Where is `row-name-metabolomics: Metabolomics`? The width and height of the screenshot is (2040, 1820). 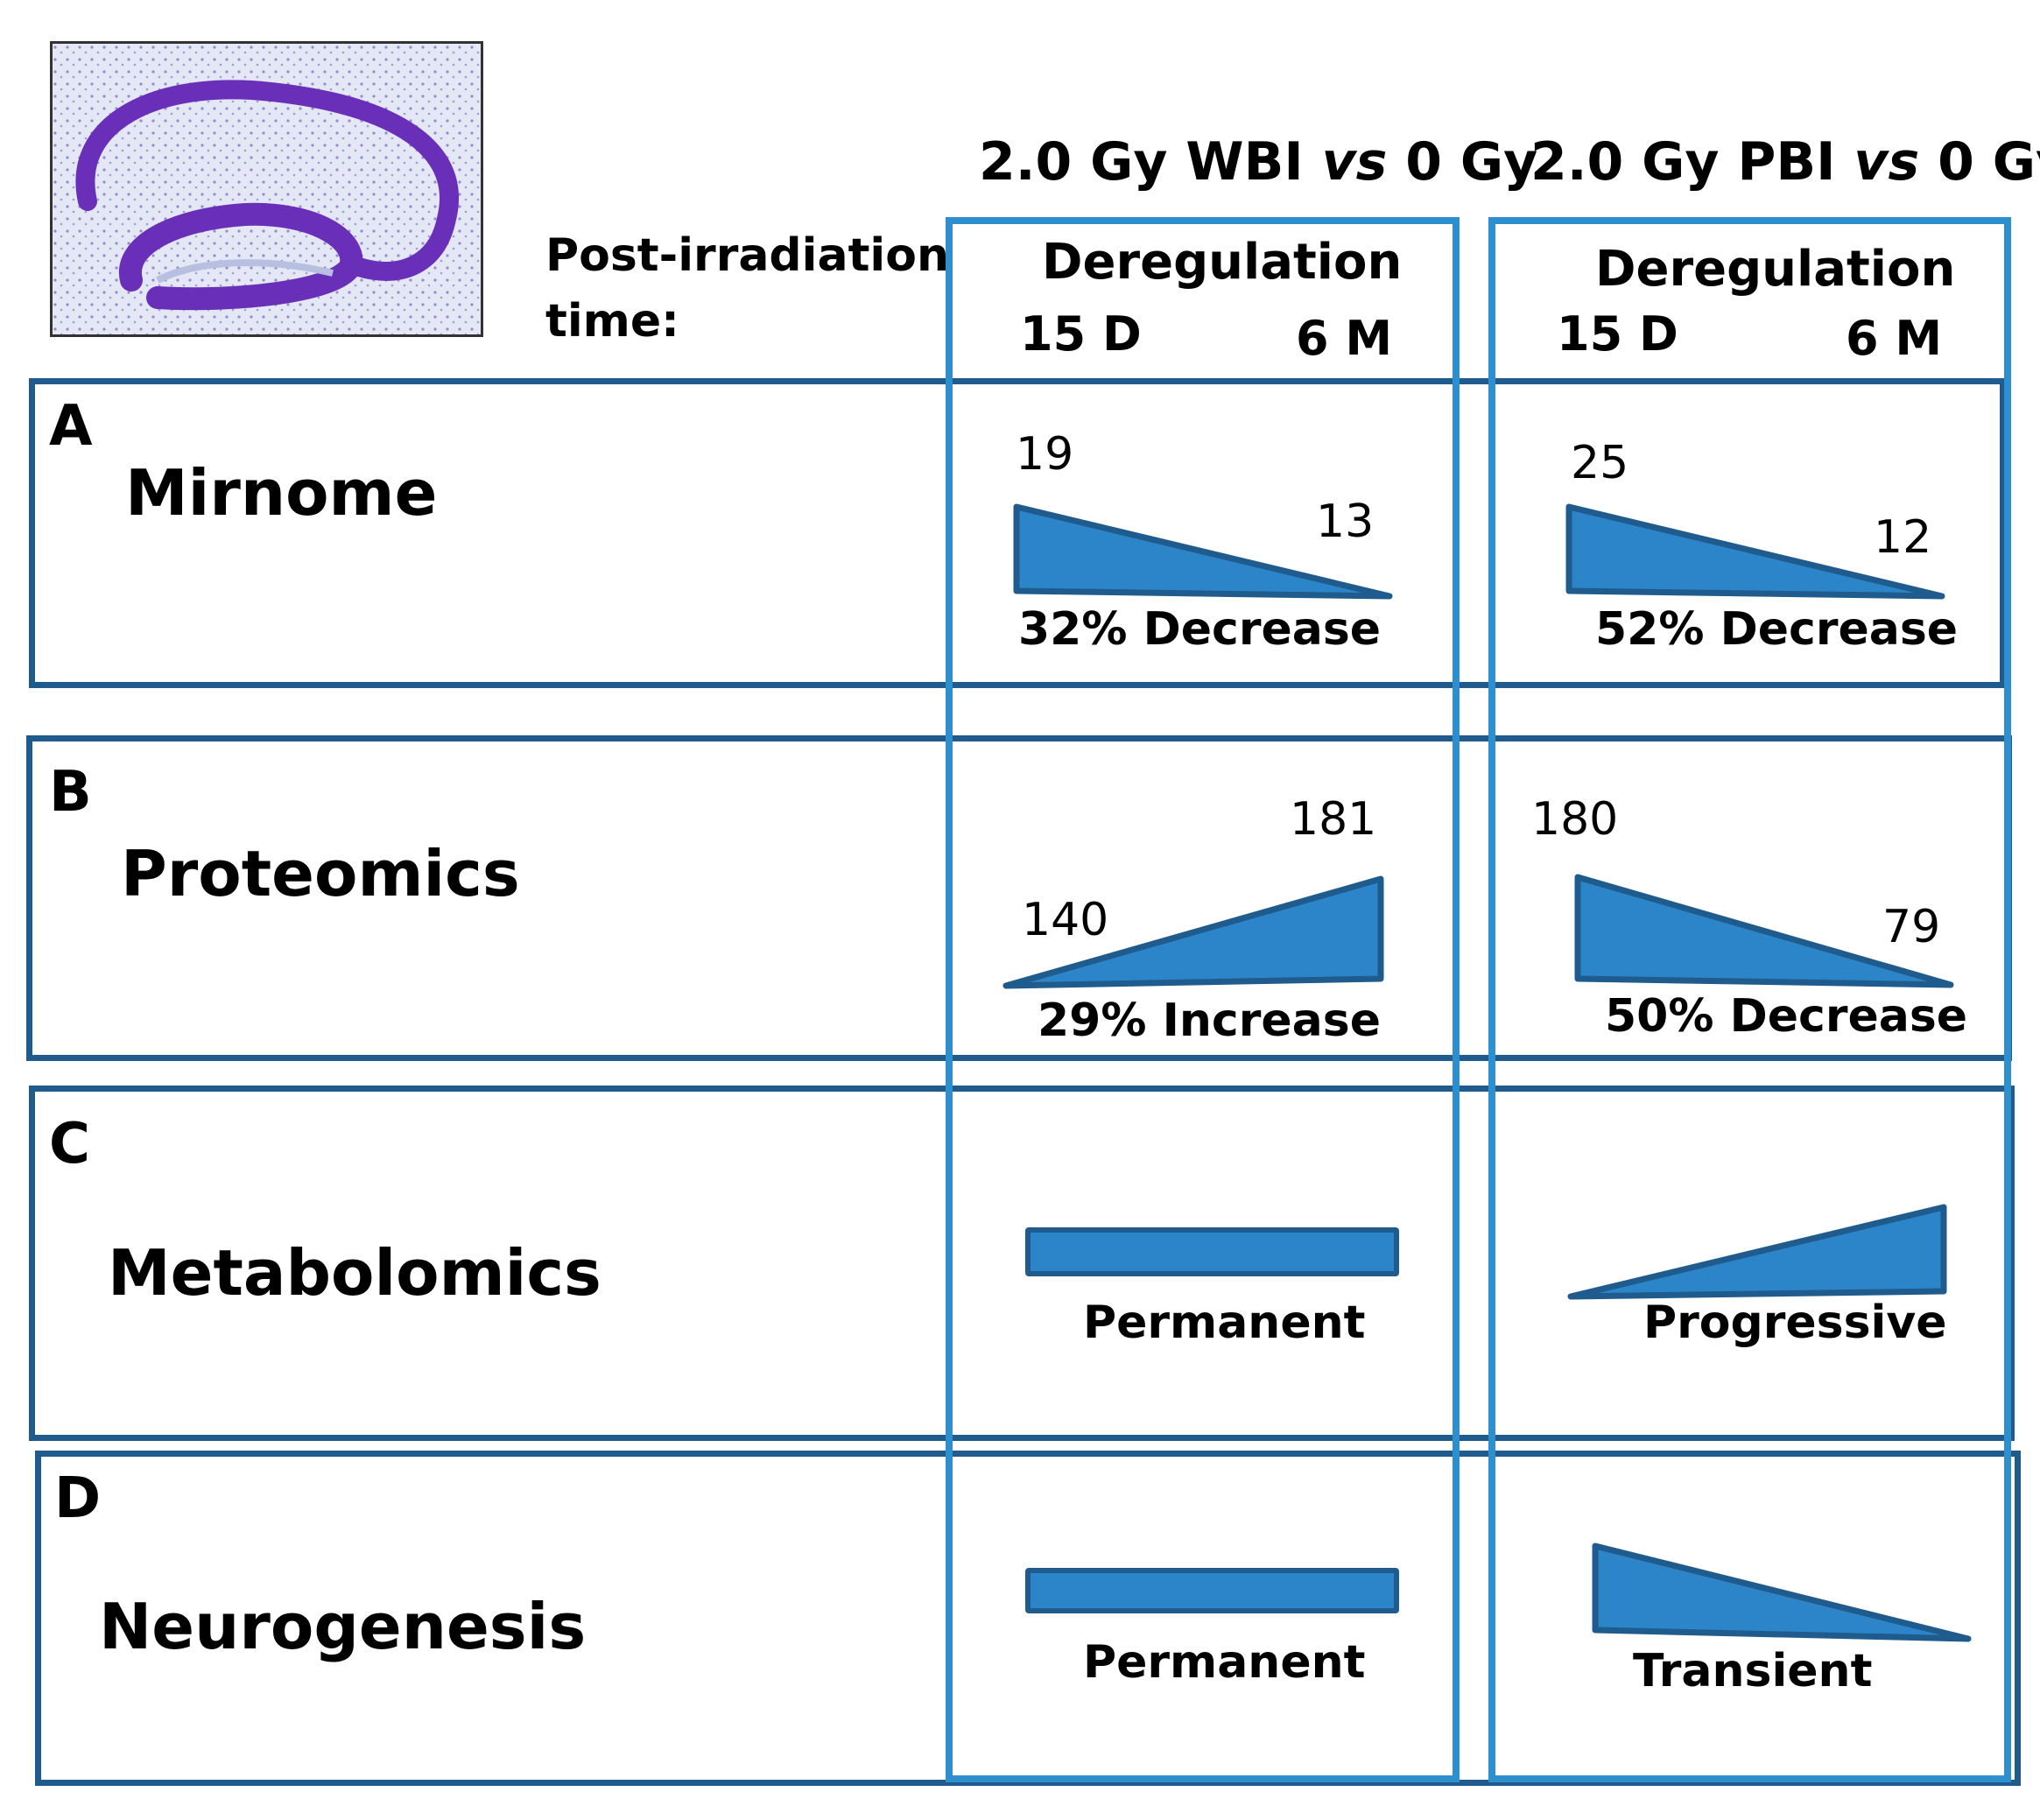
row-name-metabolomics: Metabolomics is located at coordinates (354, 1273).